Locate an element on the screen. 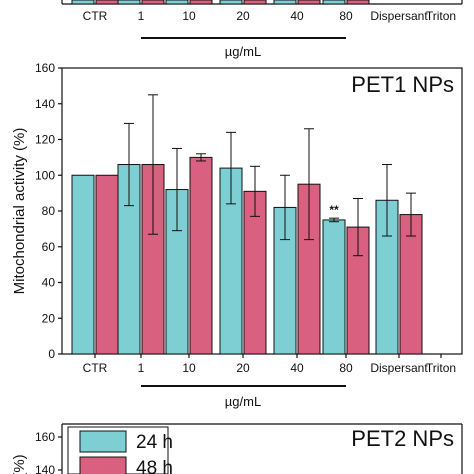  pet1-x-tick-label-10: 10 is located at coordinates (189, 368).